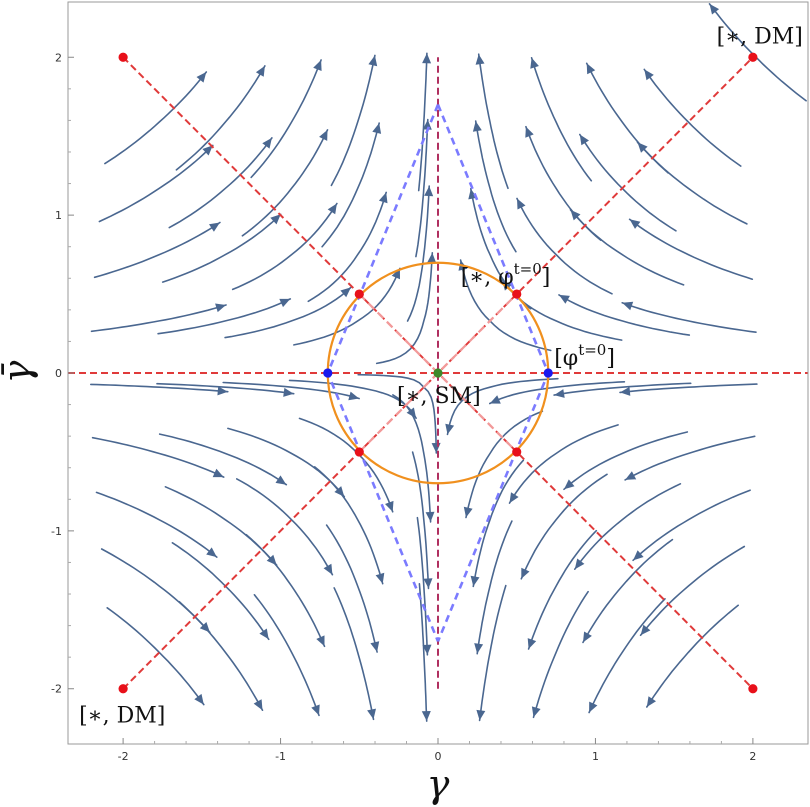  What do you see at coordinates (439, 396) in the screenshot?
I see `annotation-label: [∗, SM]` at bounding box center [439, 396].